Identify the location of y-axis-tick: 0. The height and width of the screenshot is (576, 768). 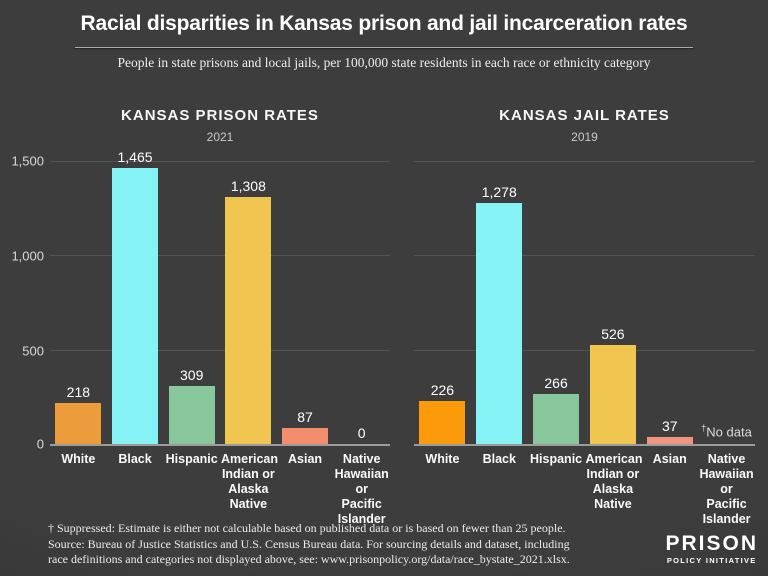
(40, 444).